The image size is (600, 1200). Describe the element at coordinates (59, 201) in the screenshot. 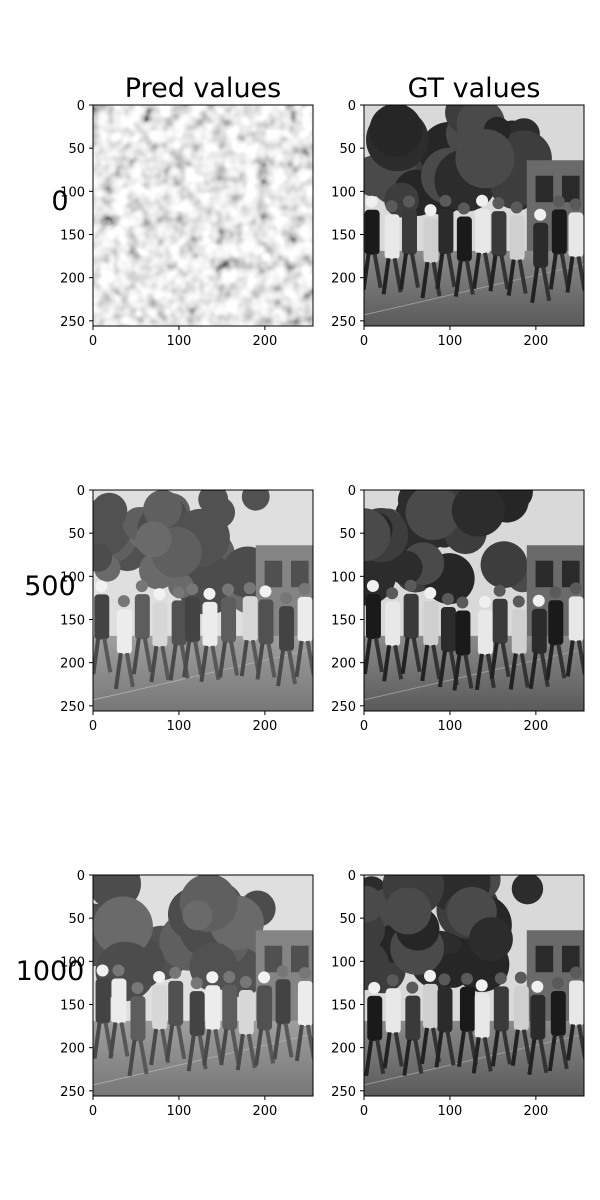

I see `row-label: 0` at that location.